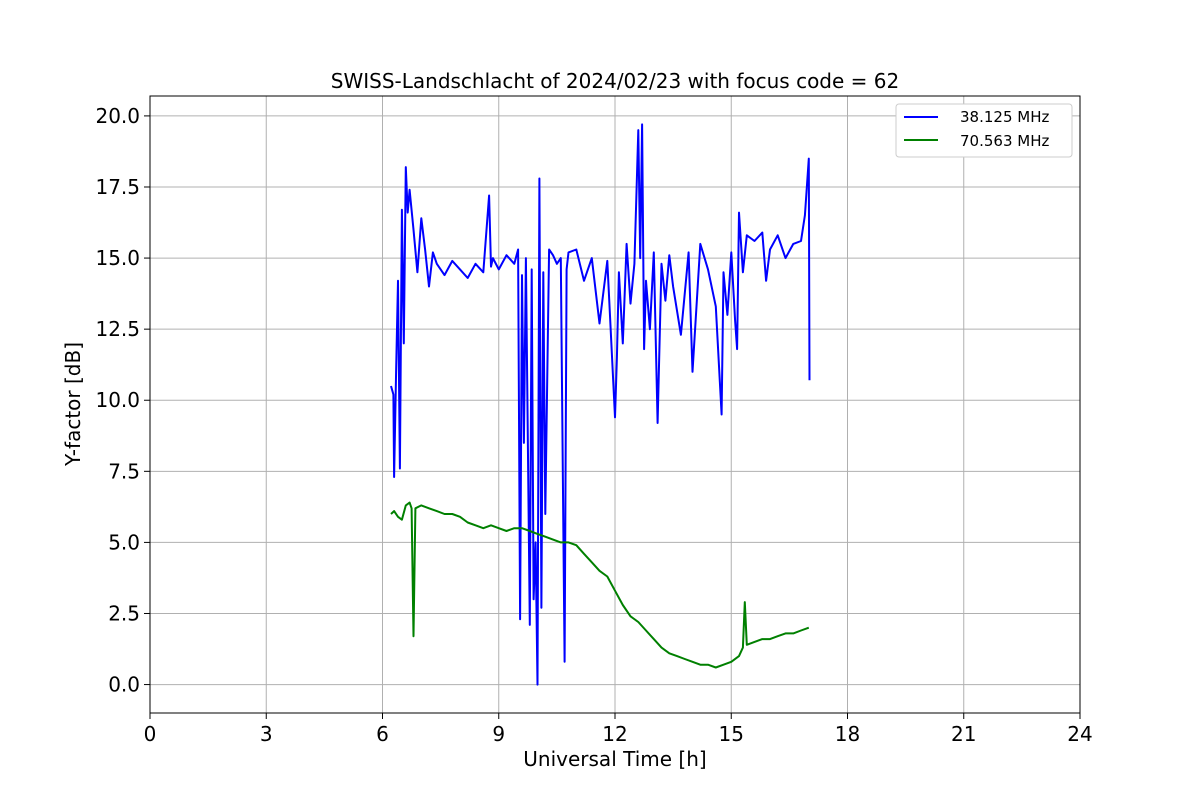  Describe the element at coordinates (150, 734) in the screenshot. I see `x-tick-label: 0` at that location.